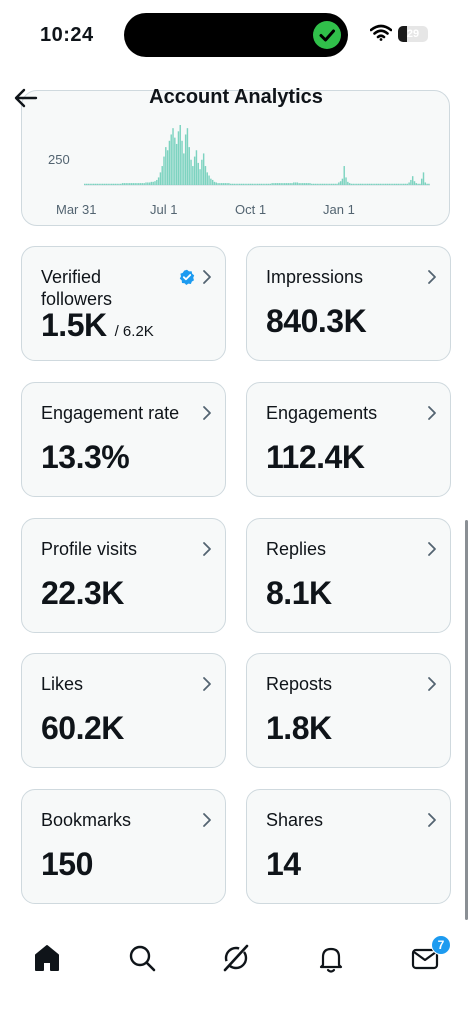 The height and width of the screenshot is (1024, 472). Describe the element at coordinates (239, 171) in the screenshot. I see `analytics-chart: 250 Mar 31 Jul 1 Oct 1 Jan 1` at that location.